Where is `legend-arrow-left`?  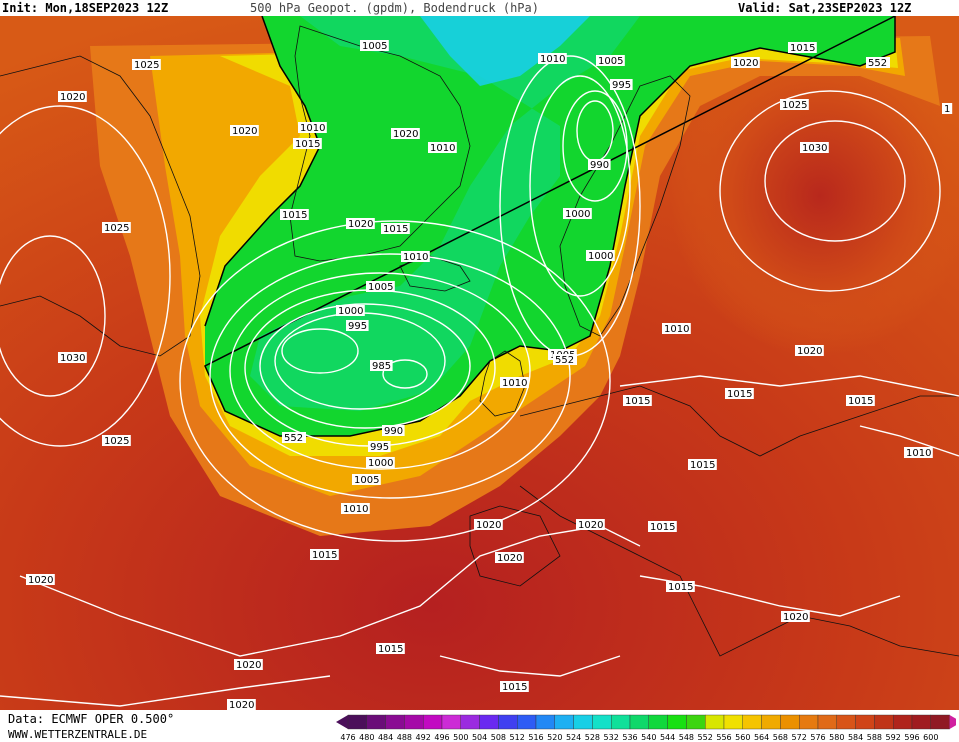
legend-arrow-left is located at coordinates (342, 722).